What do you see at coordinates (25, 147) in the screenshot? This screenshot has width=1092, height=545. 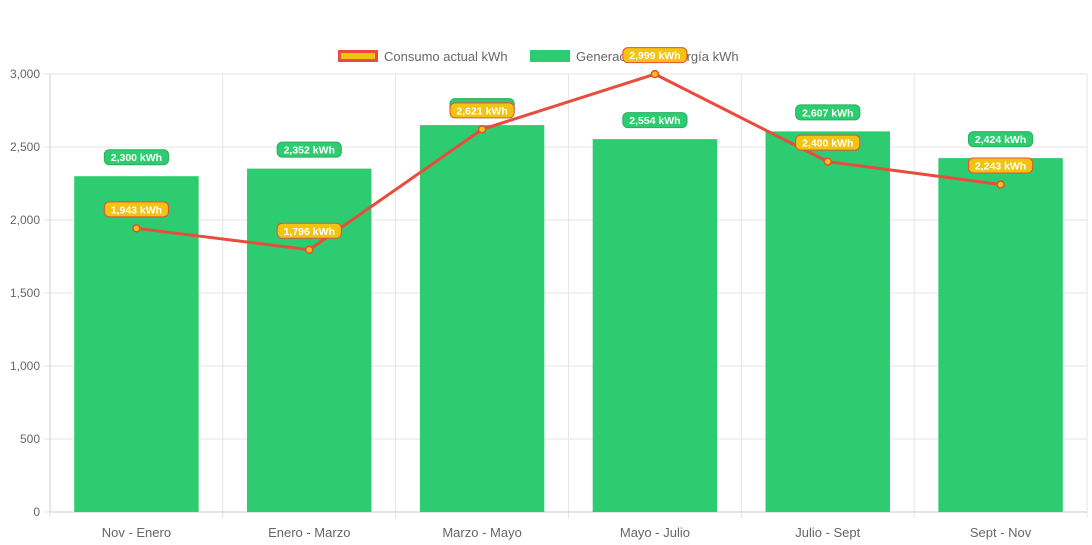 I see `y-tick-label: 2,500` at bounding box center [25, 147].